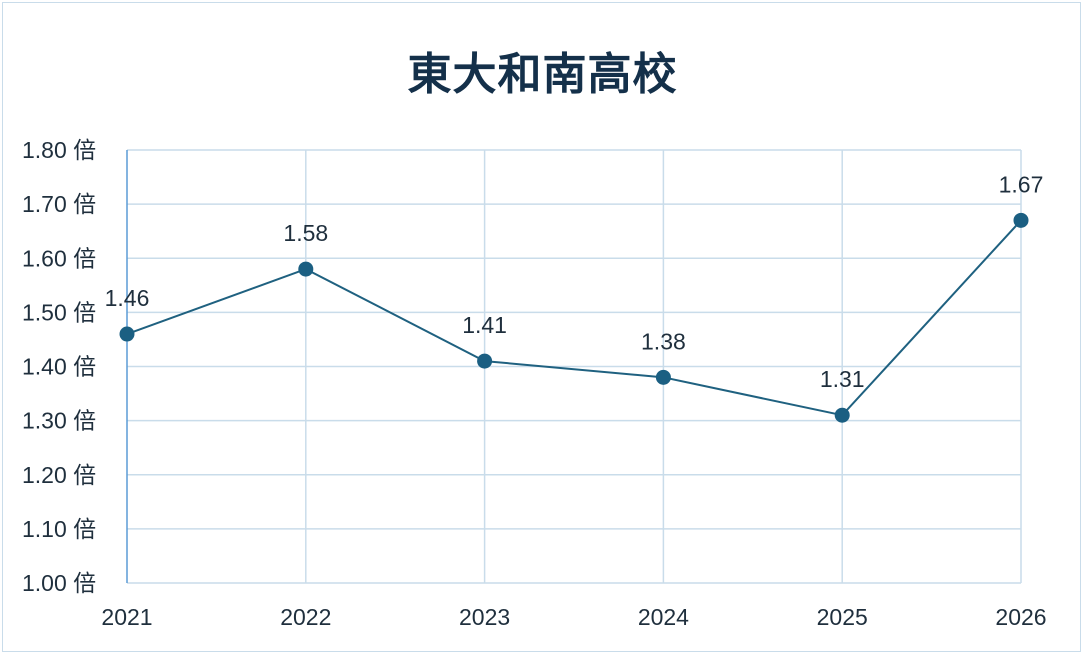 The image size is (1085, 656). I want to click on x-tick-label: 2022, so click(305, 617).